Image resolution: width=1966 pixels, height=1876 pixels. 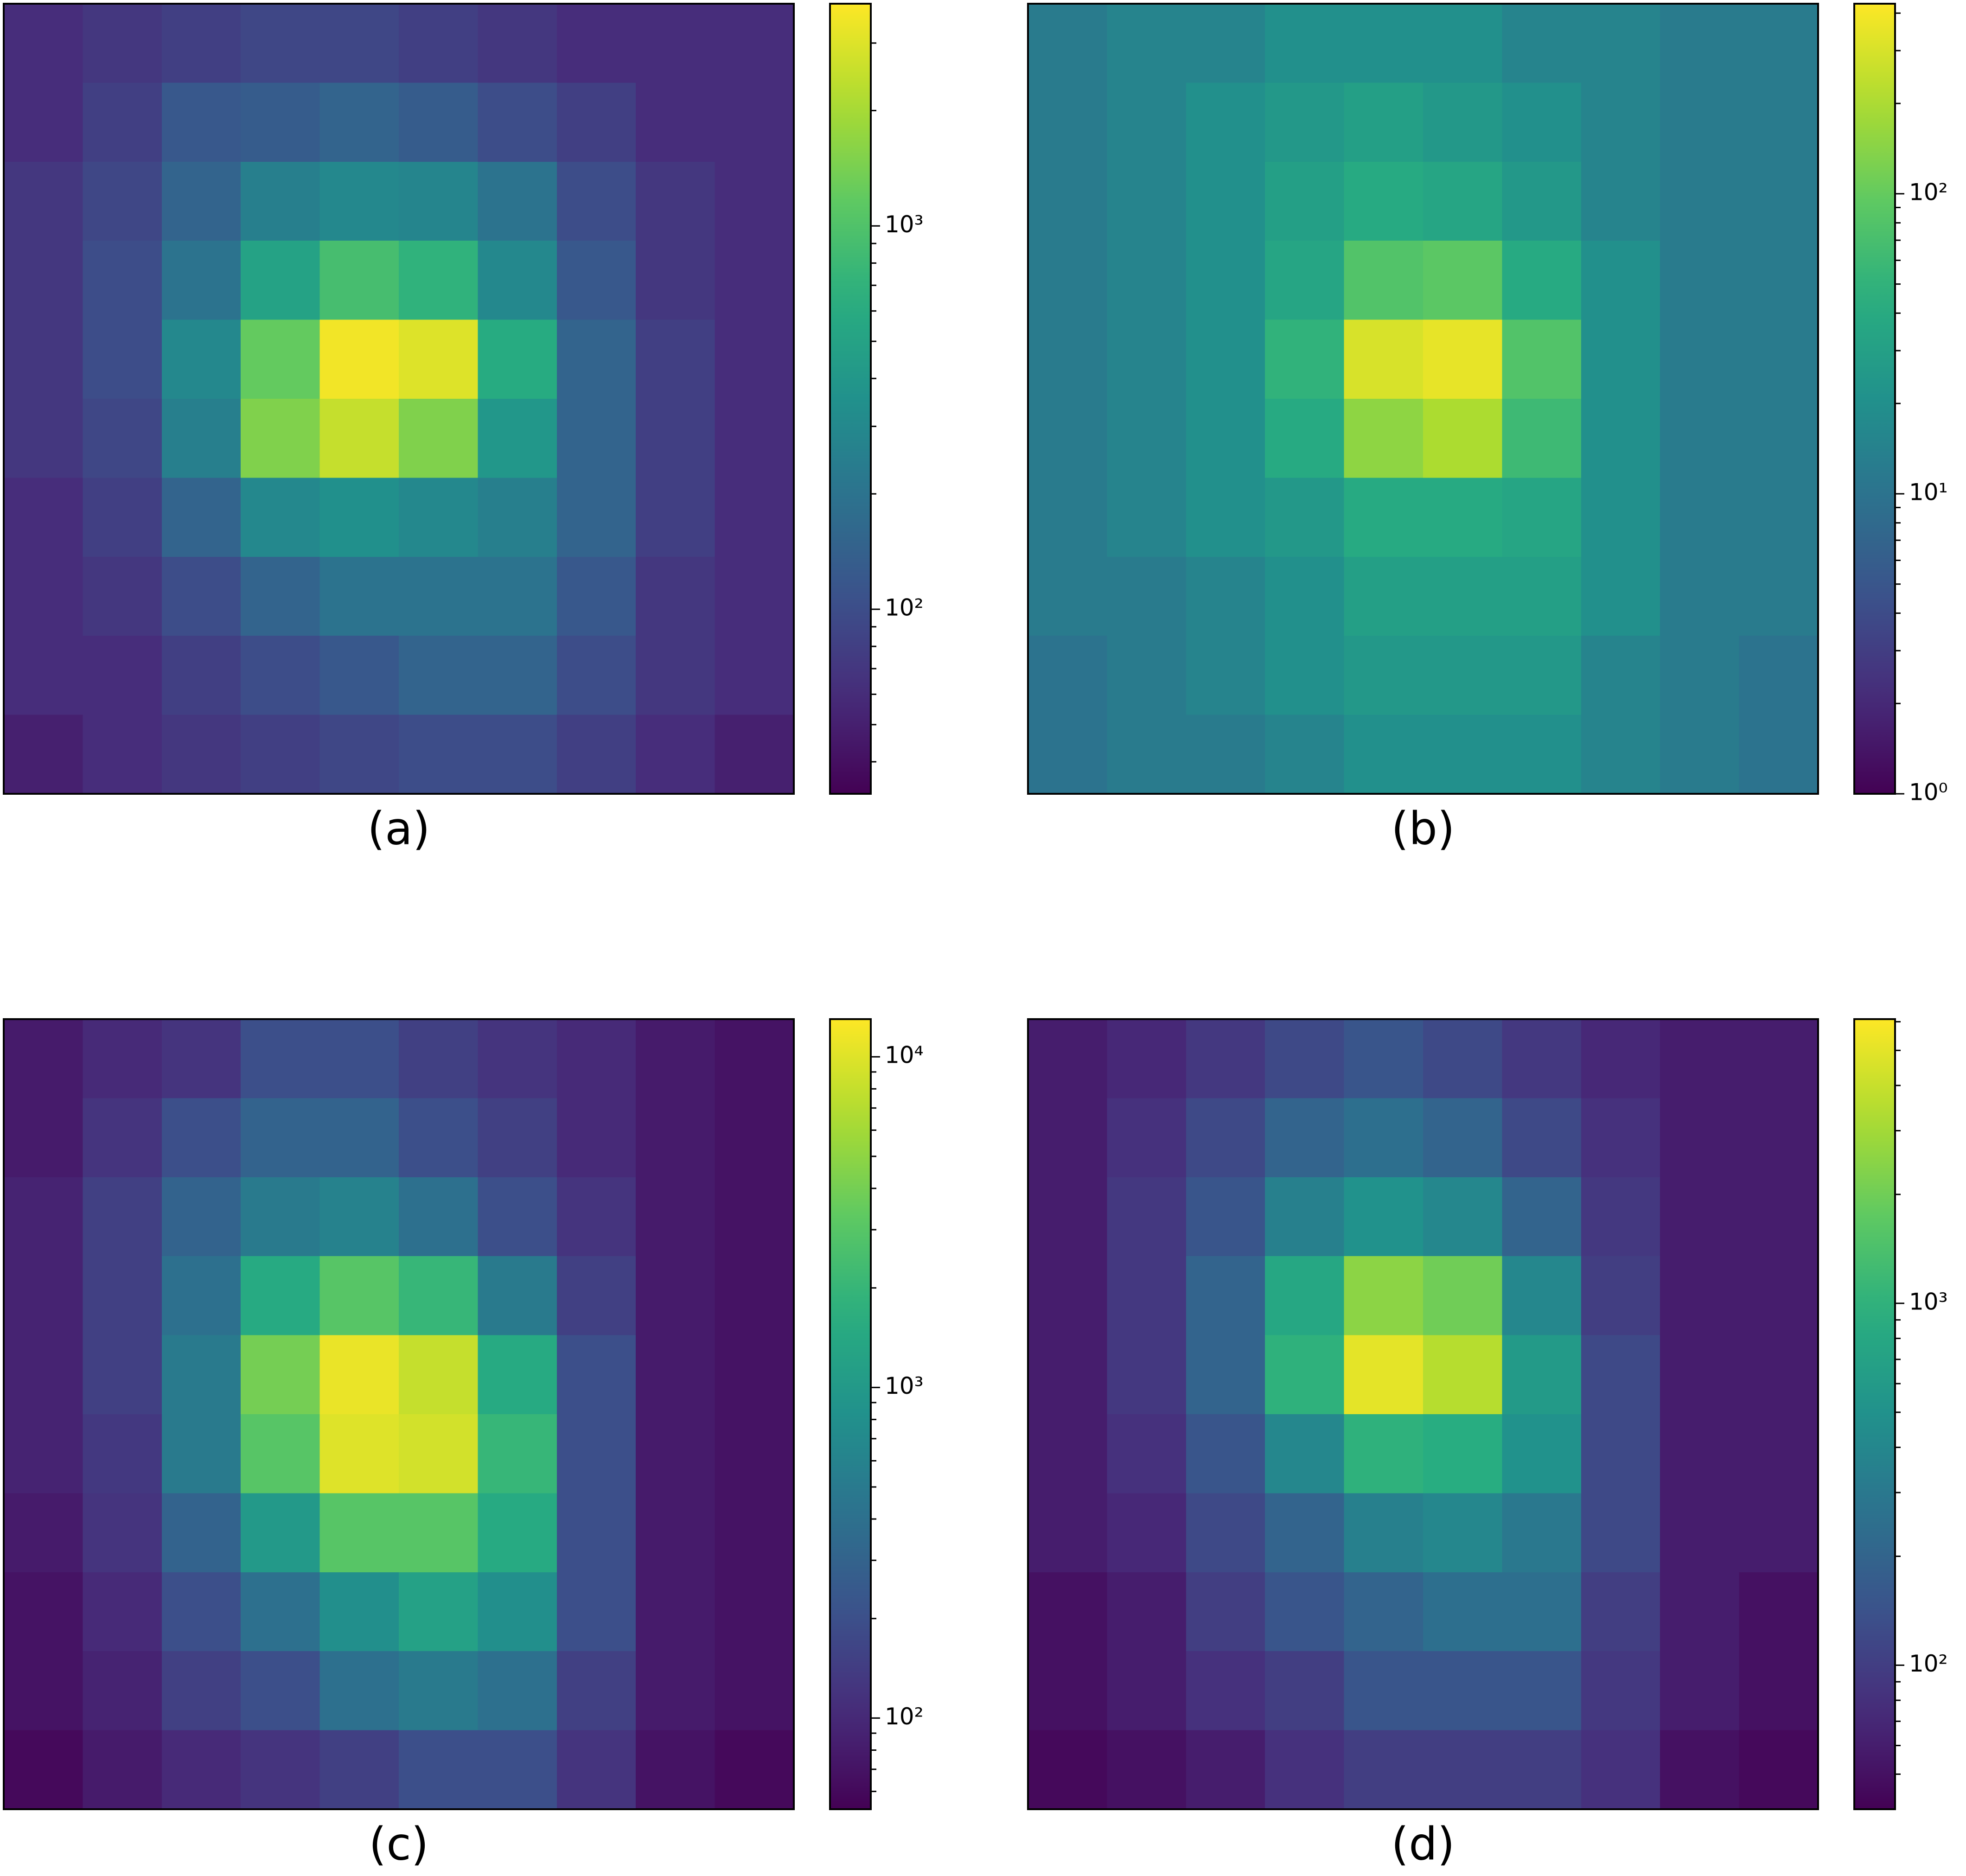 I want to click on panel-caption: (b), so click(x=1423, y=829).